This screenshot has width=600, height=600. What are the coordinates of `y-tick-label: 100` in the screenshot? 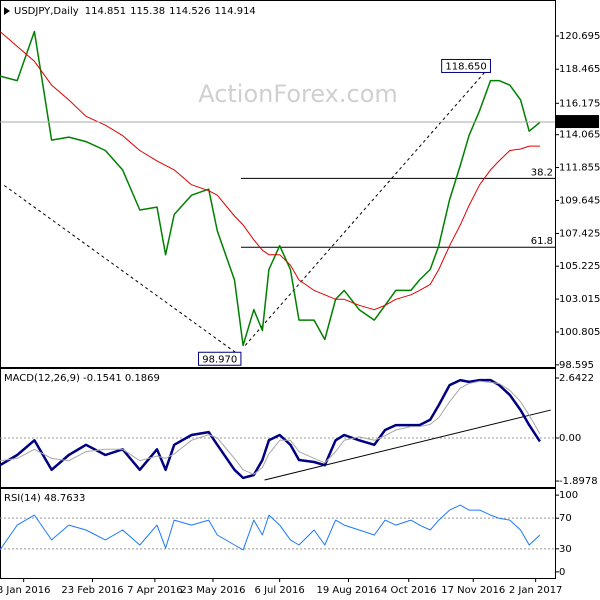 It's located at (568, 495).